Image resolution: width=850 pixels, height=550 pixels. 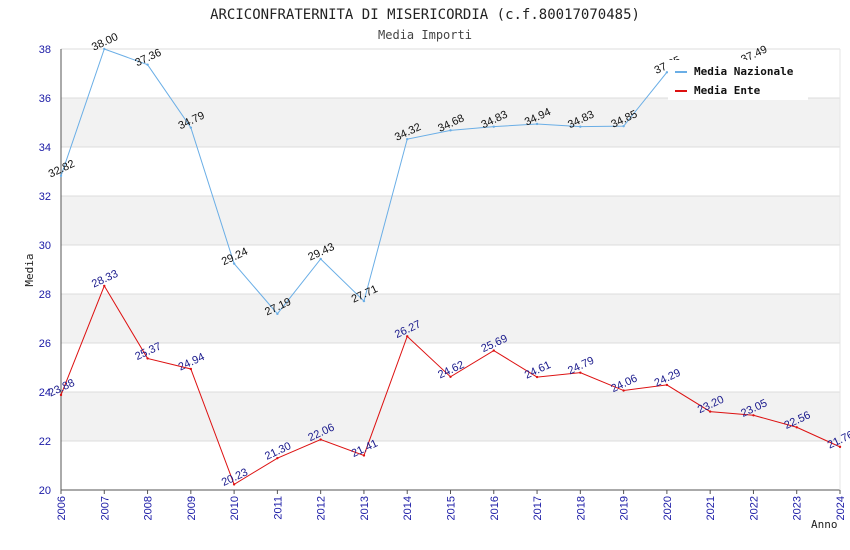 What do you see at coordinates (45, 197) in the screenshot?
I see `y-tick-label: 32` at bounding box center [45, 197].